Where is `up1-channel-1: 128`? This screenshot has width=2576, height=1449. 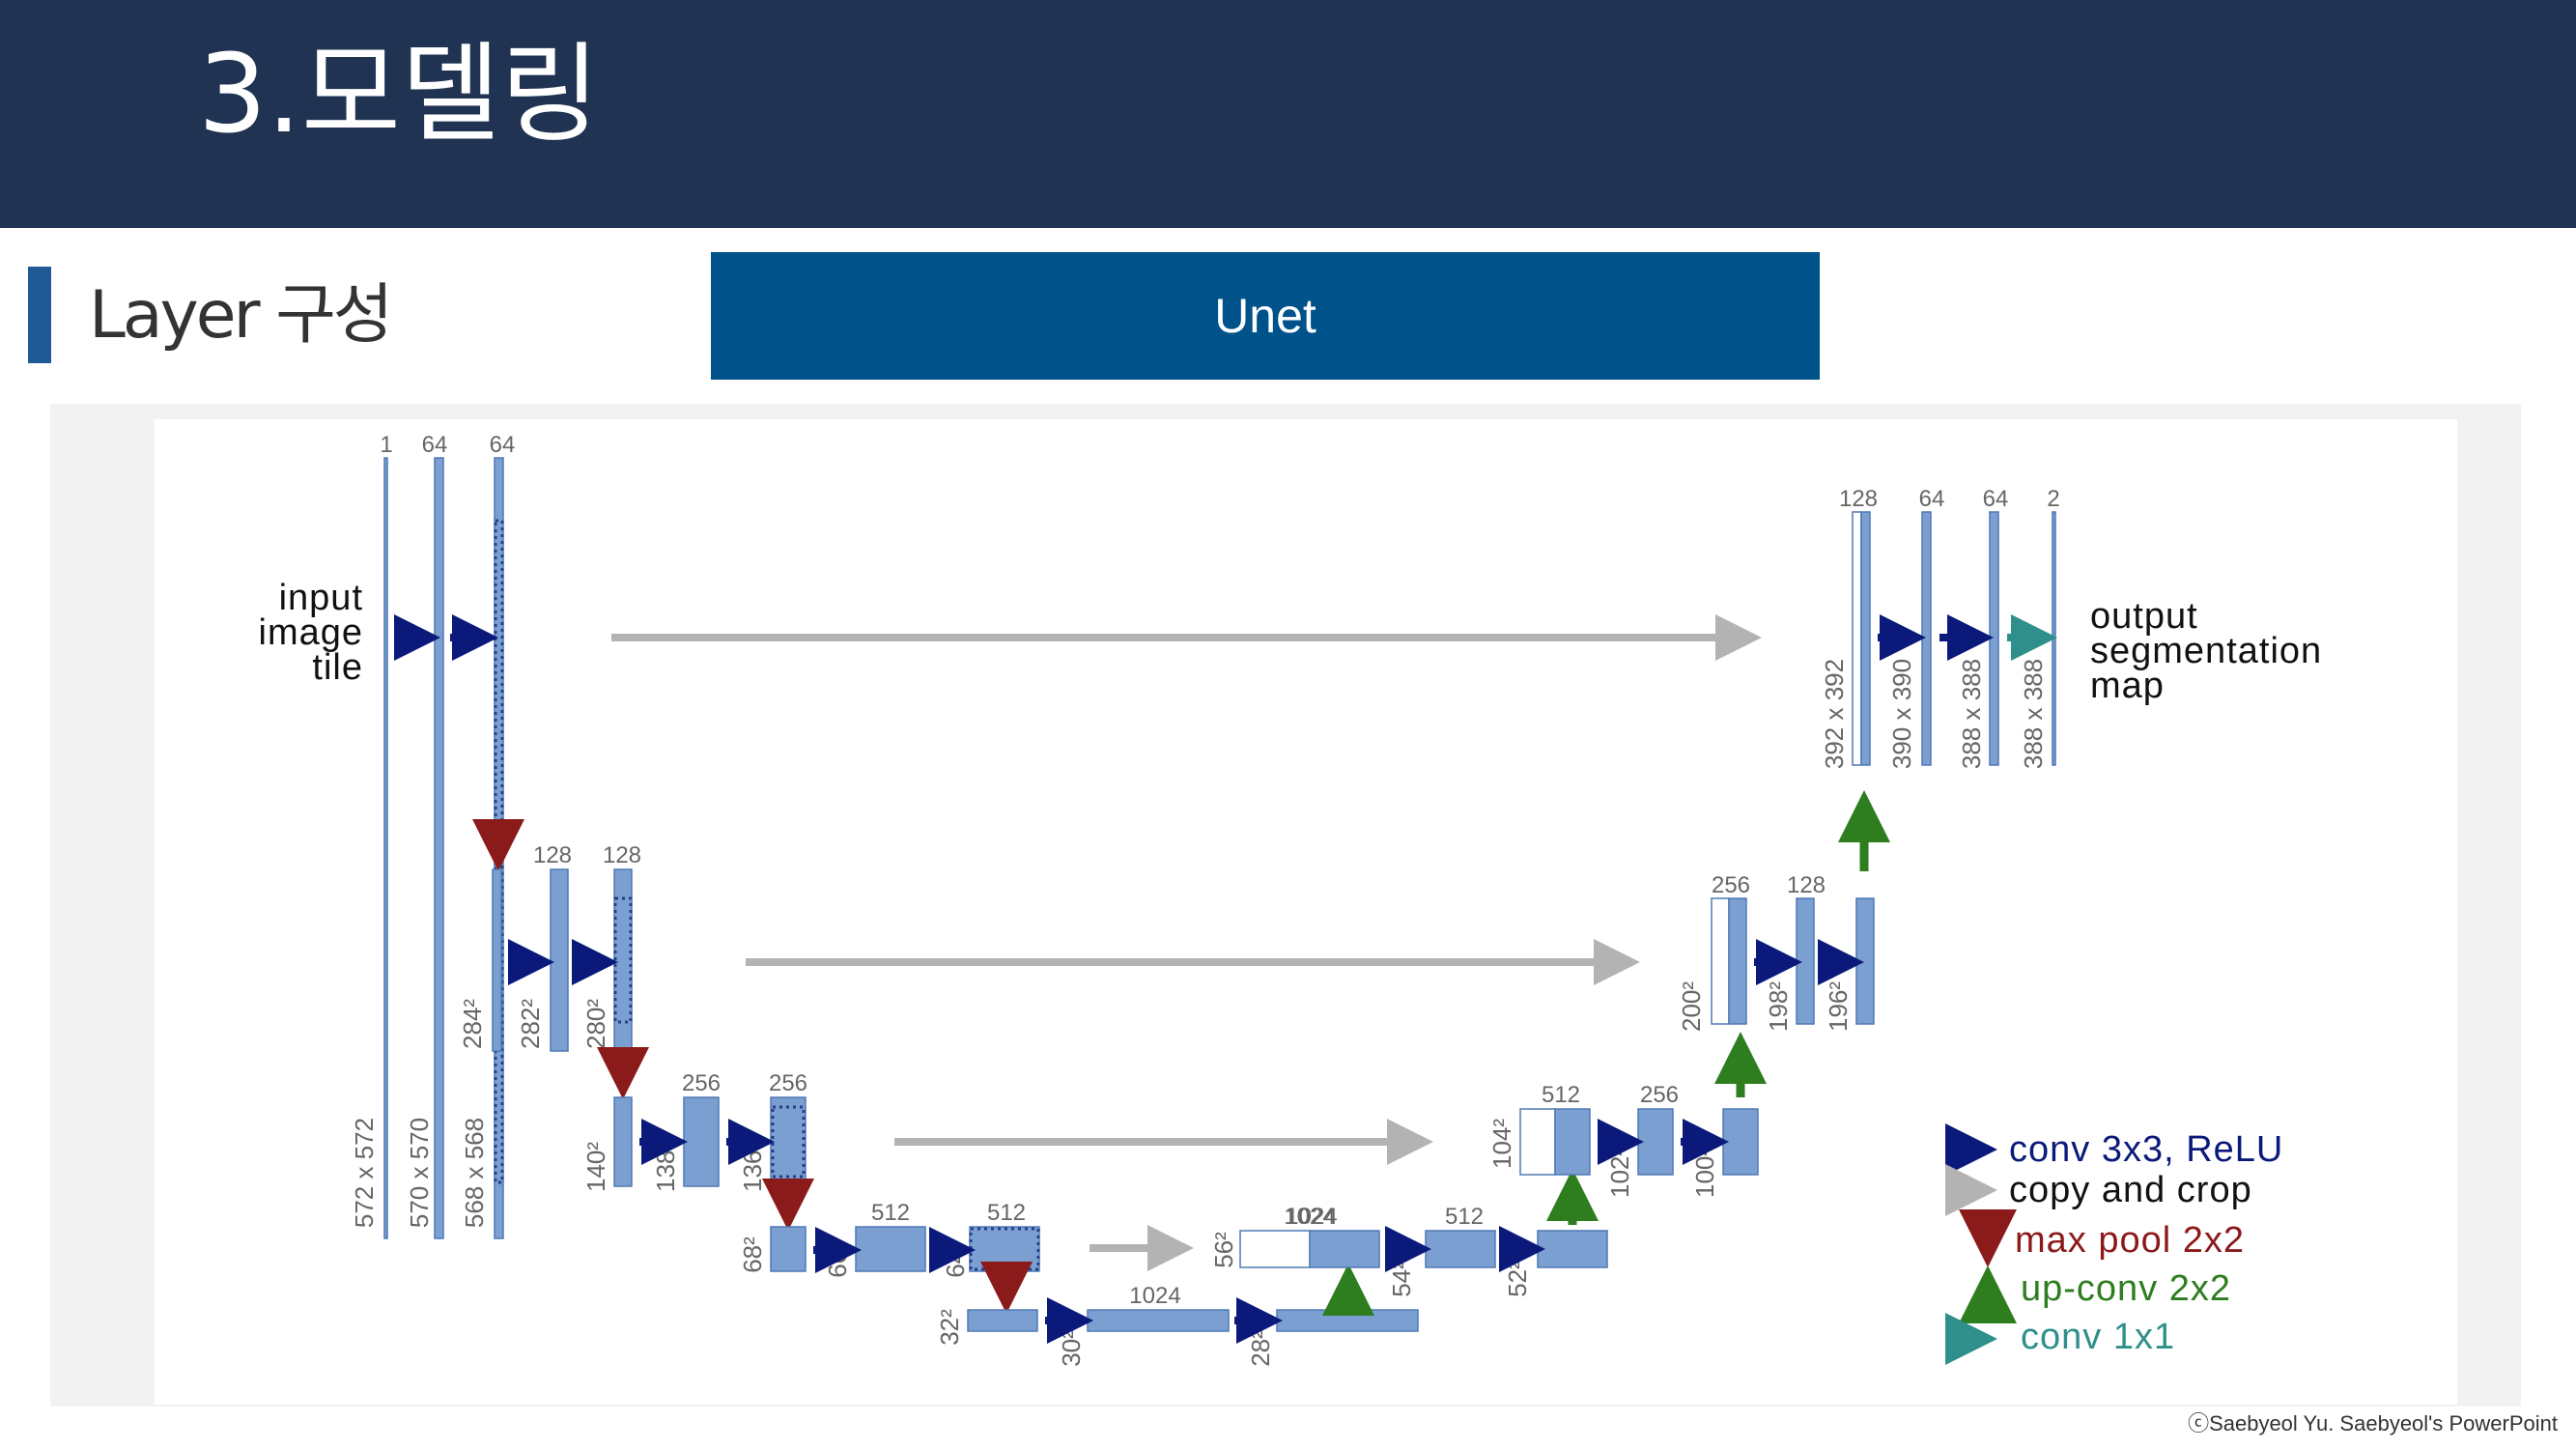
up1-channel-1: 128 is located at coordinates (1858, 499).